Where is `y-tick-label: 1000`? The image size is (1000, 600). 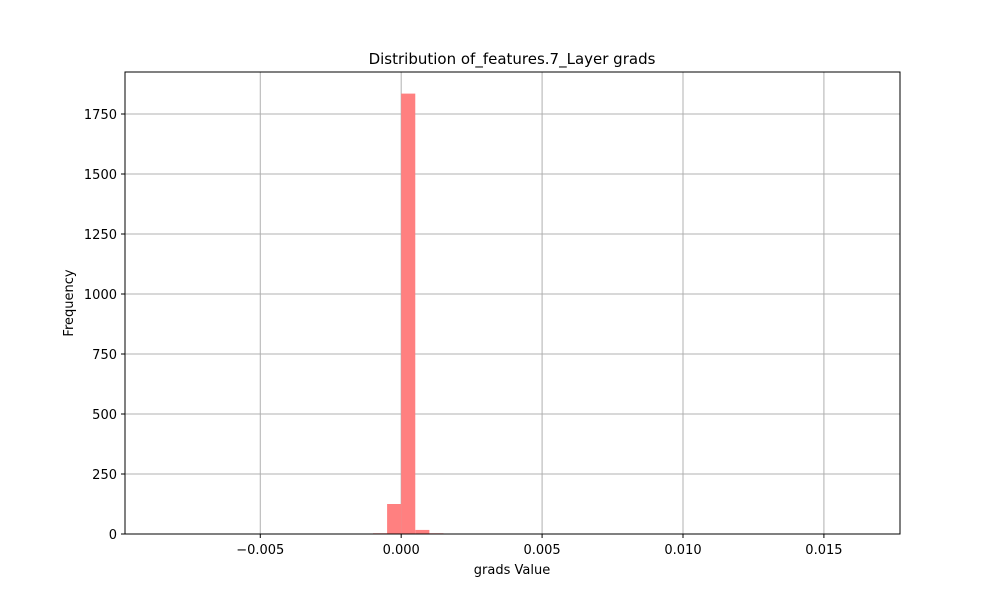 y-tick-label: 1000 is located at coordinates (100, 295).